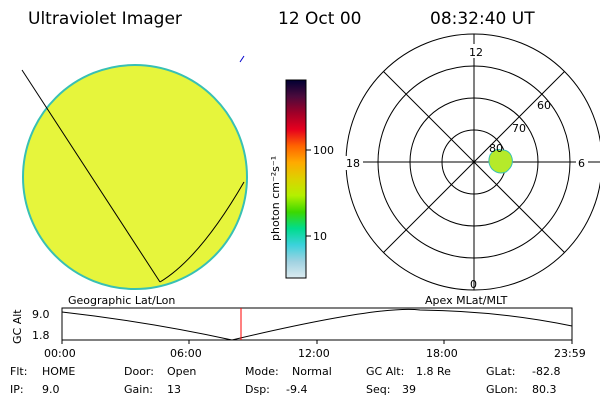 This screenshot has width=600, height=400. What do you see at coordinates (482, 19) in the screenshot?
I see `image-time: 08:32:40 UT` at bounding box center [482, 19].